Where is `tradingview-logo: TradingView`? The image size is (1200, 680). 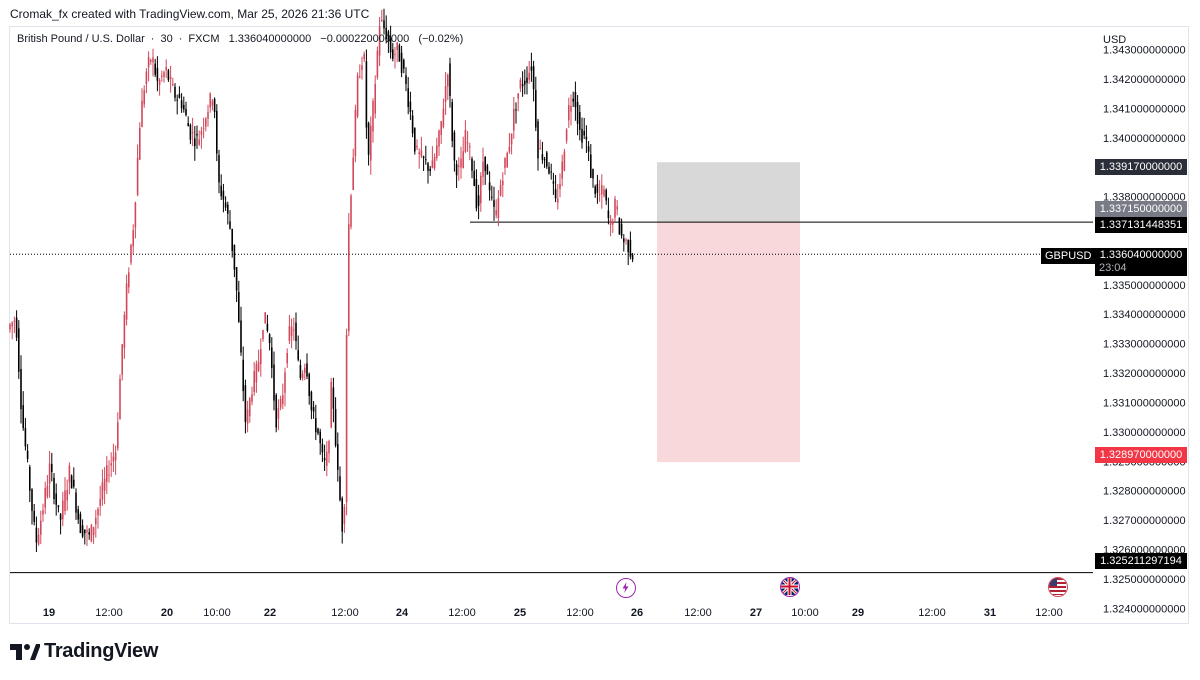 tradingview-logo: TradingView is located at coordinates (84, 651).